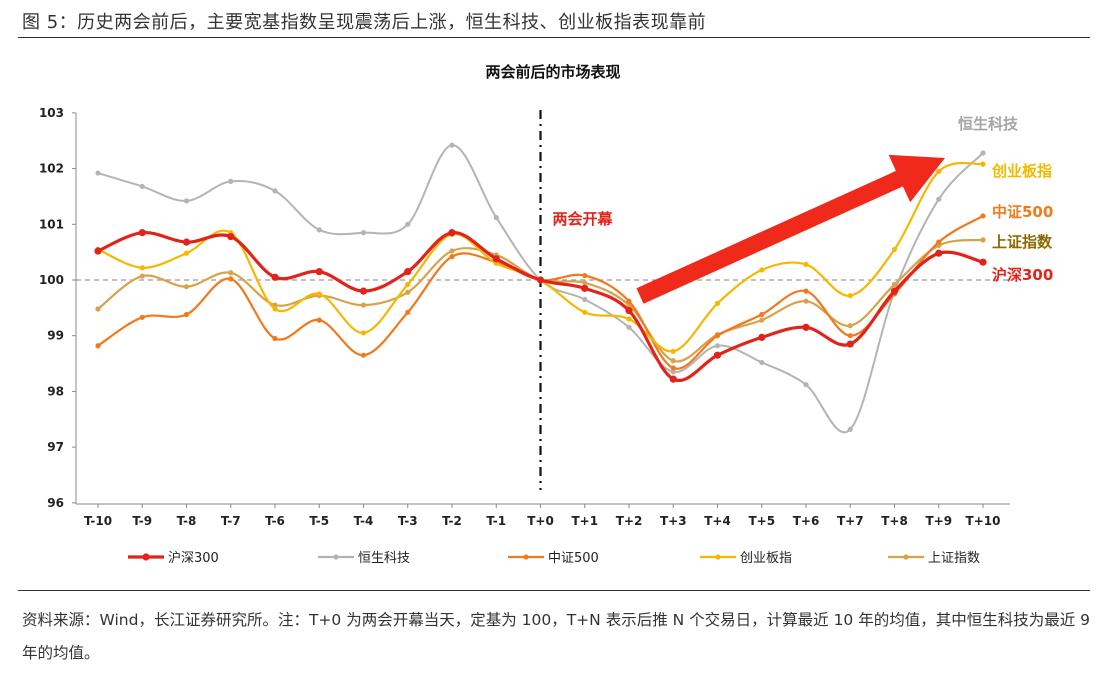 This screenshot has width=1108, height=682. Describe the element at coordinates (51, 224) in the screenshot. I see `y-tick-label: 101` at that location.